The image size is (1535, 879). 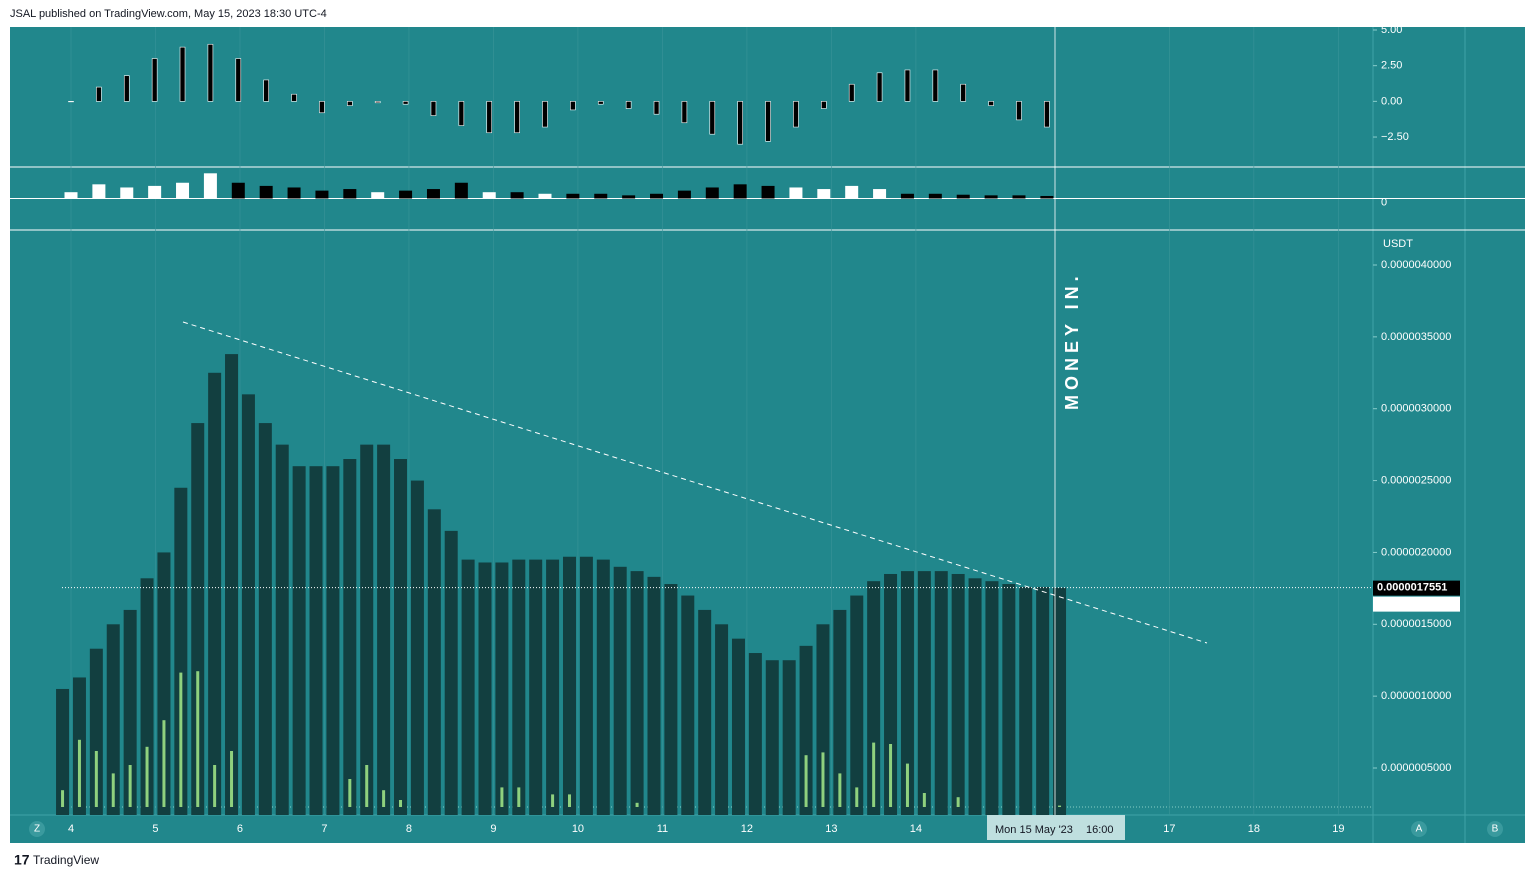 What do you see at coordinates (240, 829) in the screenshot?
I see `x-tick-label: 6` at bounding box center [240, 829].